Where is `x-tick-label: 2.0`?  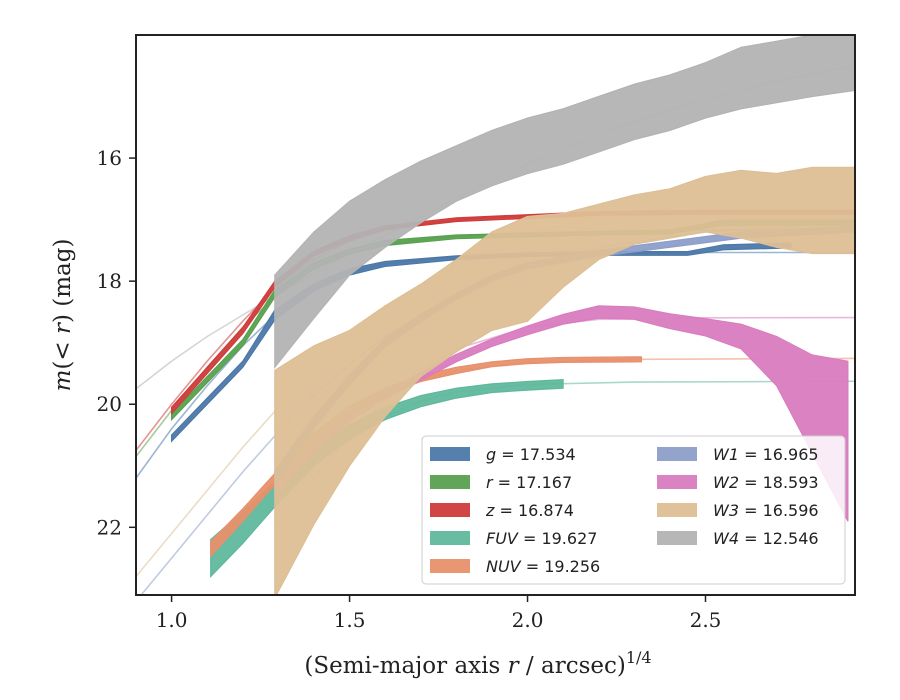 x-tick-label: 2.0 is located at coordinates (528, 620).